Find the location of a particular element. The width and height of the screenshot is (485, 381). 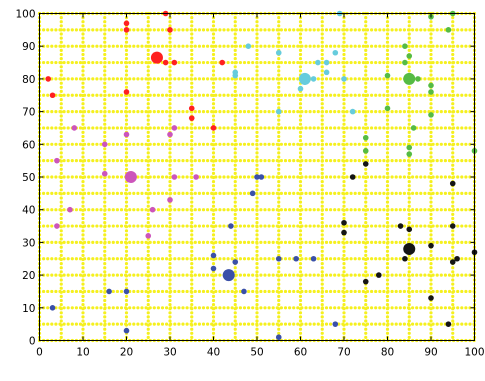

y-tick-label: 30 is located at coordinates (28, 243).